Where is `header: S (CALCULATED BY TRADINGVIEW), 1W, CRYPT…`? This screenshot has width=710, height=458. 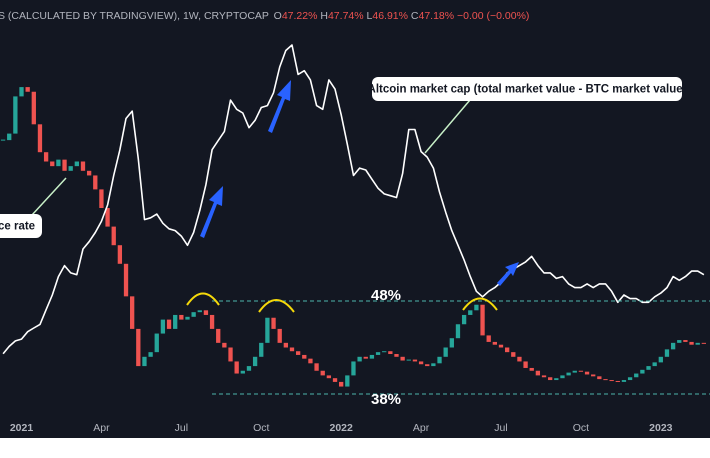 header: S (CALCULATED BY TRADINGVIEW), 1W, CRYPT… is located at coordinates (264, 16).